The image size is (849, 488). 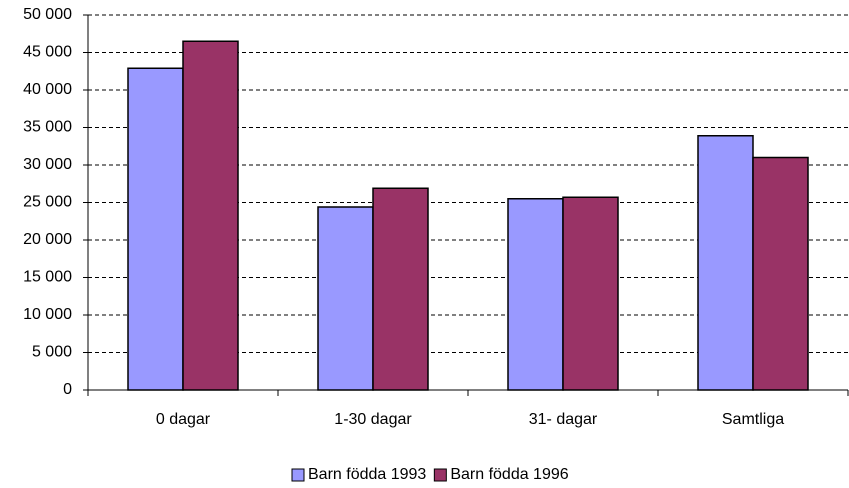 I want to click on x-tick-label: 31- dagar, so click(x=563, y=419).